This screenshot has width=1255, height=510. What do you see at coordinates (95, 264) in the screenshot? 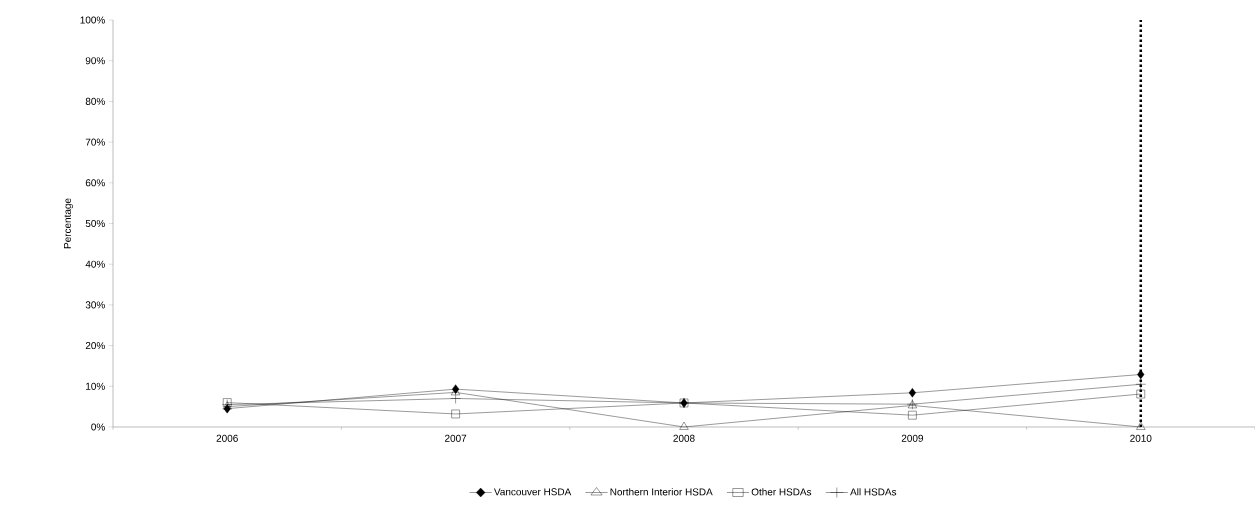
I see `y-tick-label: 40%` at bounding box center [95, 264].